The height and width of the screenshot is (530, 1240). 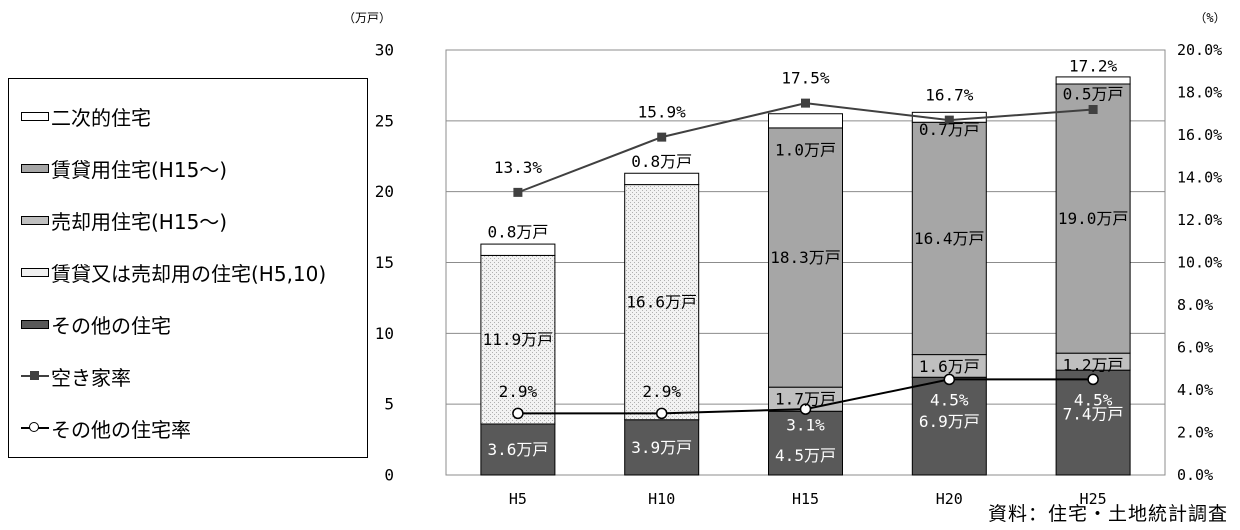 What do you see at coordinates (805, 399) in the screenshot?
I see `bar-data-label: 1.7万戸` at bounding box center [805, 399].